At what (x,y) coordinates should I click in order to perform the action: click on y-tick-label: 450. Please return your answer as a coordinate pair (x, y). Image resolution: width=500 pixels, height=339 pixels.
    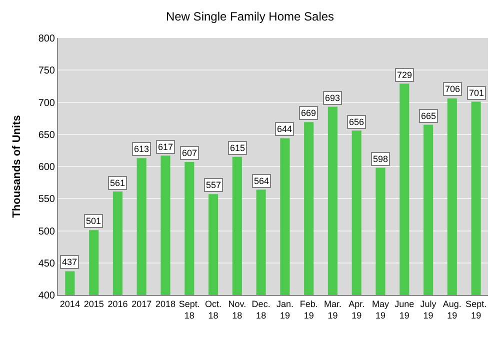
    Looking at the image, I should click on (47, 264).